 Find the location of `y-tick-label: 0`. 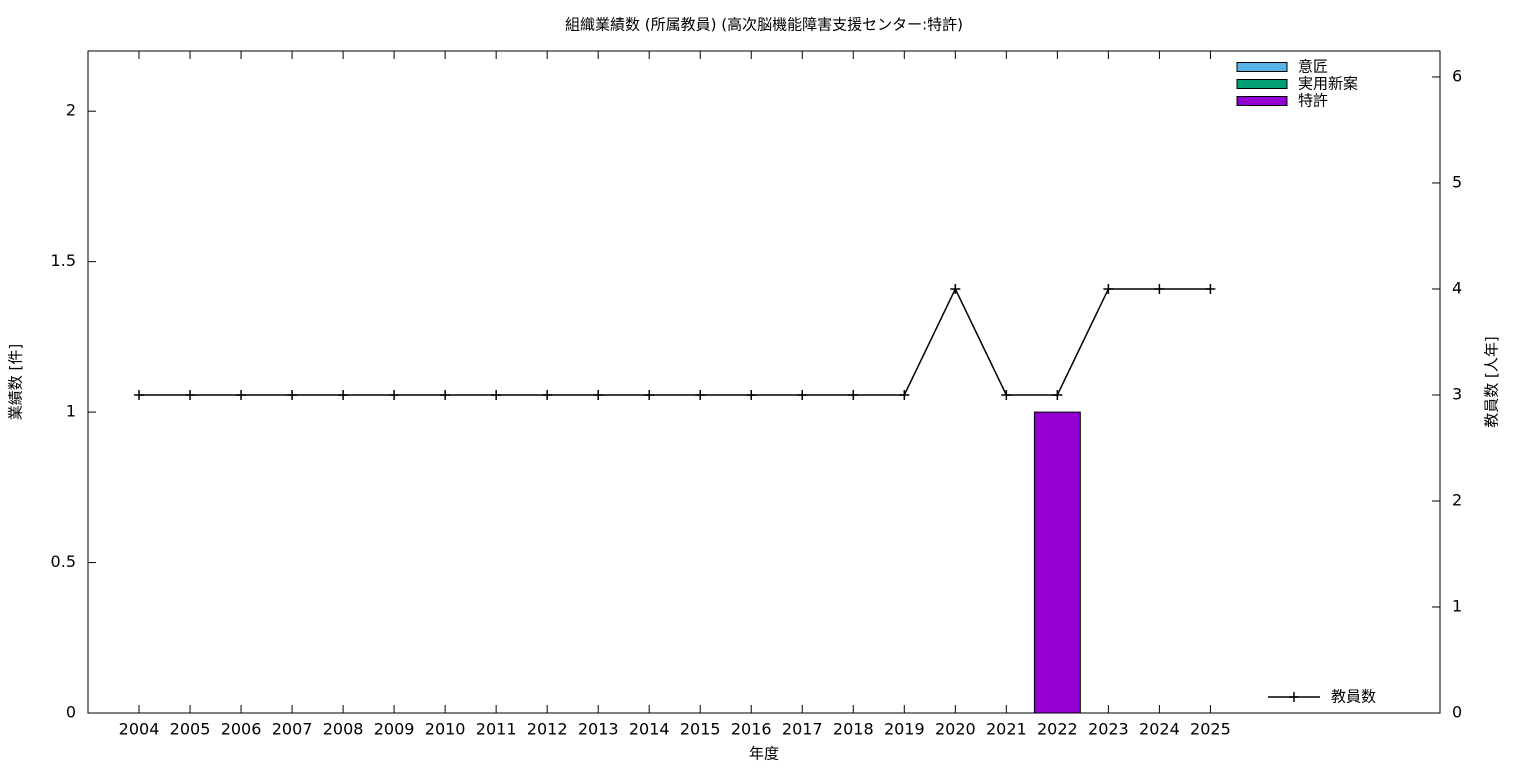

y-tick-label: 0 is located at coordinates (71, 712).